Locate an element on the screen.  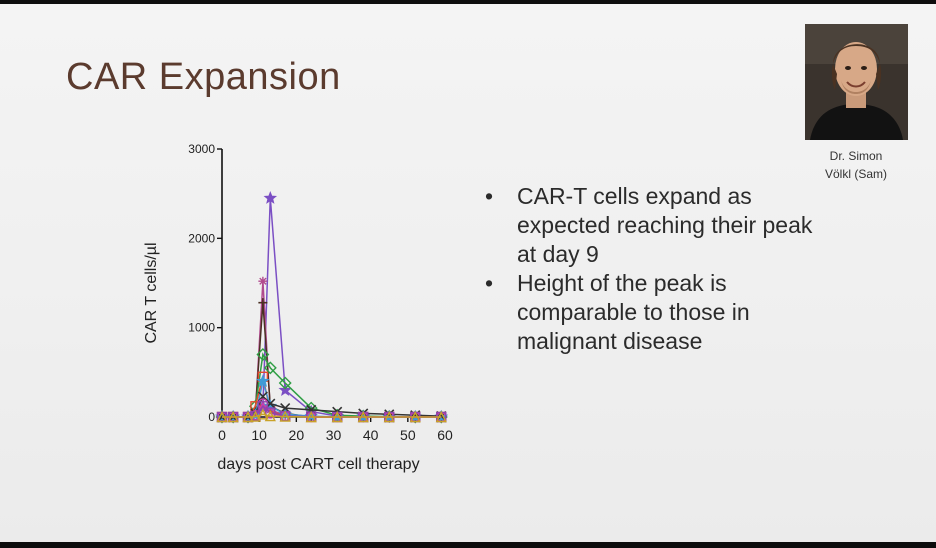
x-tick-label: 0 is located at coordinates (222, 435).